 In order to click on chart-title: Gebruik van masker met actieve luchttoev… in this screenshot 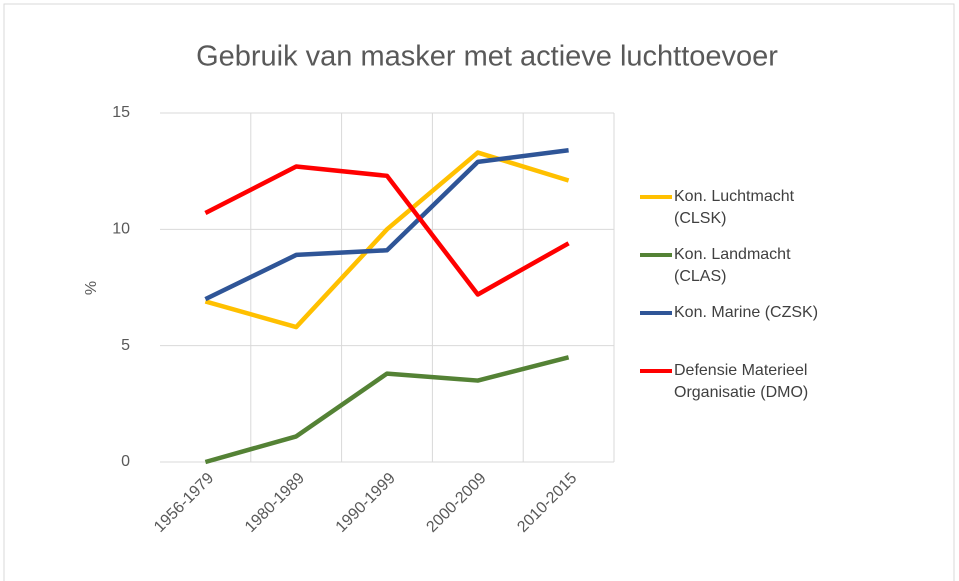, I will do `click(487, 57)`.